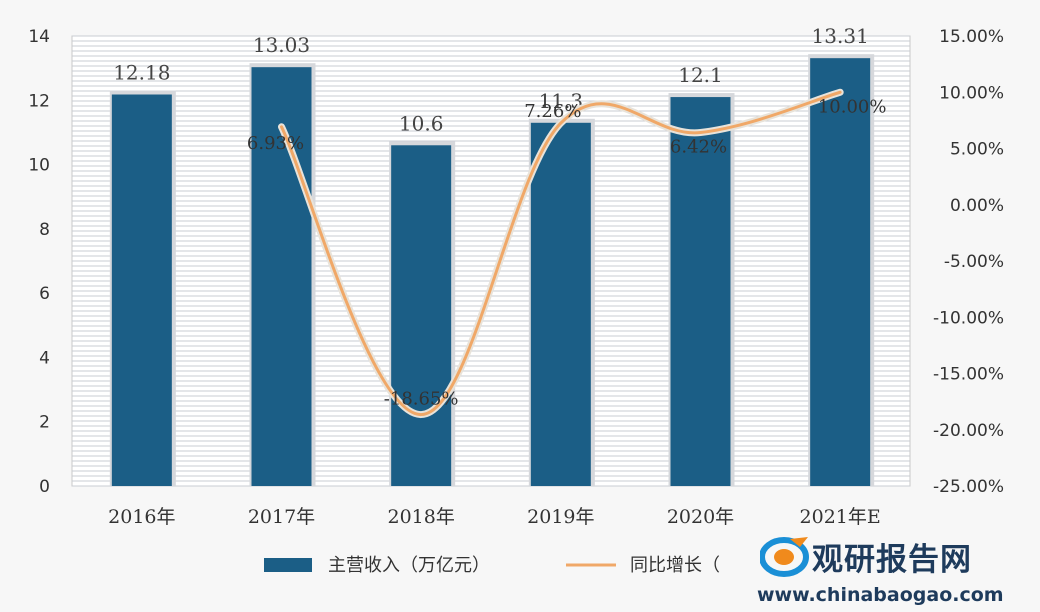 This screenshot has height=612, width=1040. I want to click on right-tick-label: 10.00%, so click(971, 93).